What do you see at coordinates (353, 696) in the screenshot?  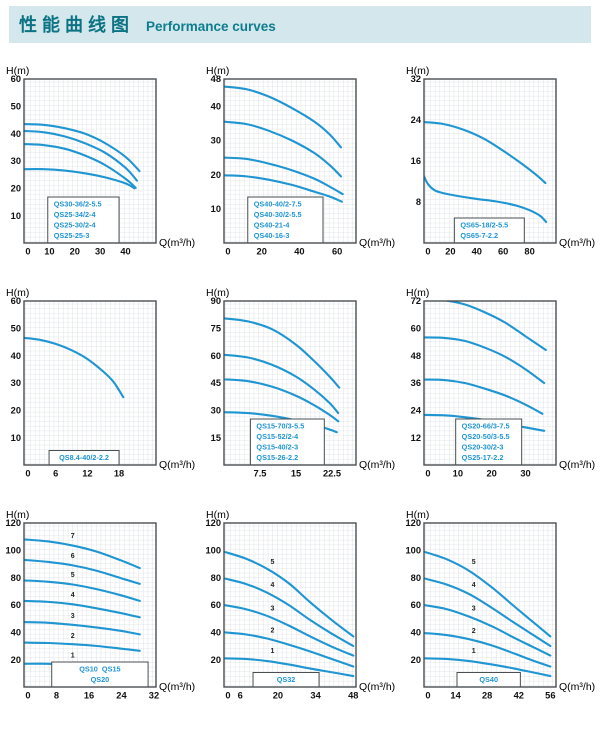 I see `x-tick-label: 48` at bounding box center [353, 696].